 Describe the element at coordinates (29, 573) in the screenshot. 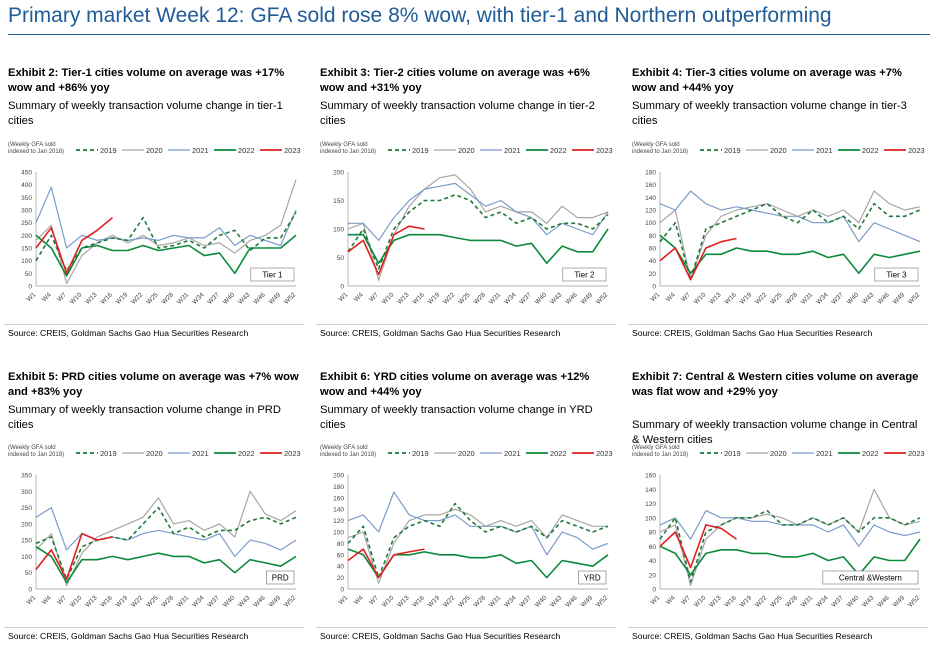

I see `y-tick-label: 50` at that location.